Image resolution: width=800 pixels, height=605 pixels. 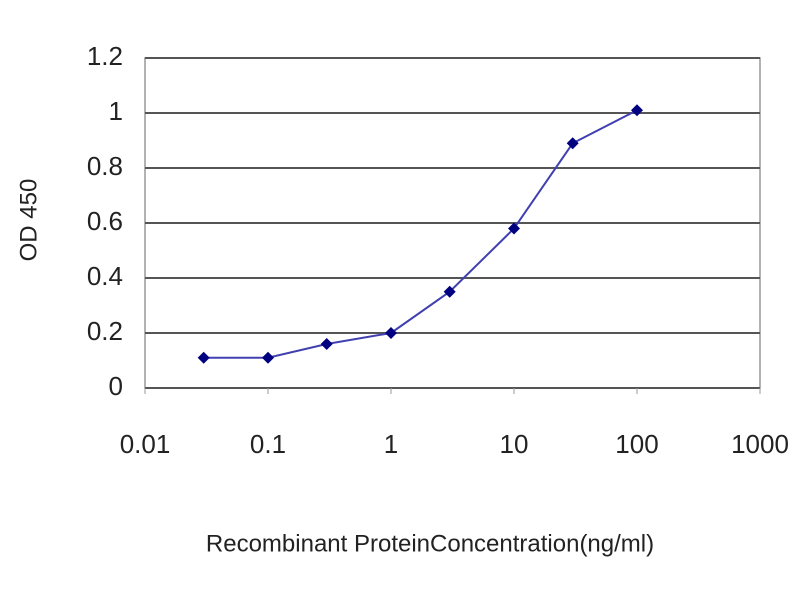 What do you see at coordinates (105, 221) in the screenshot?
I see `y-tick-label: 0.6` at bounding box center [105, 221].